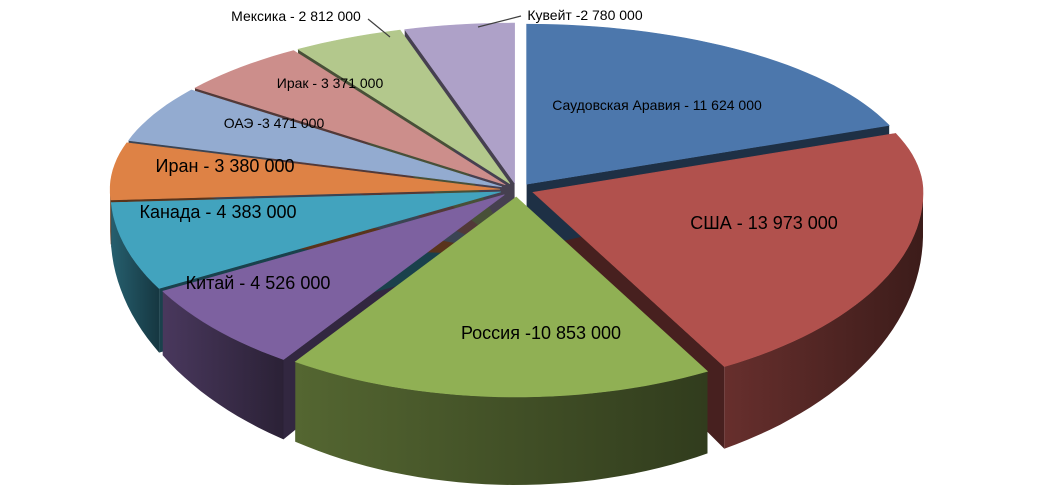  I want to click on data-label-kuwait: Кувейт -2 780 000, so click(585, 15).